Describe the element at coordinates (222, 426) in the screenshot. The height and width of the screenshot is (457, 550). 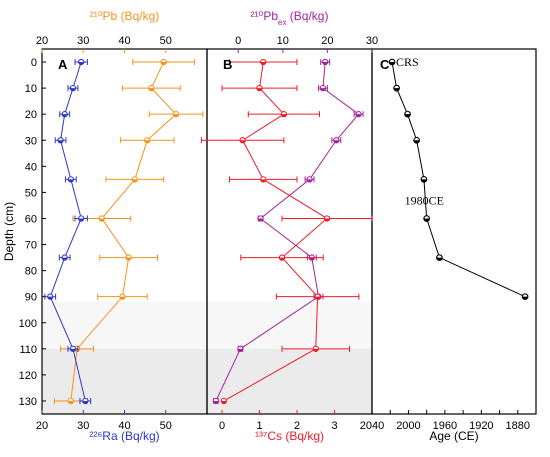
I see `panel-B-bottom-tick-label: 0` at that location.